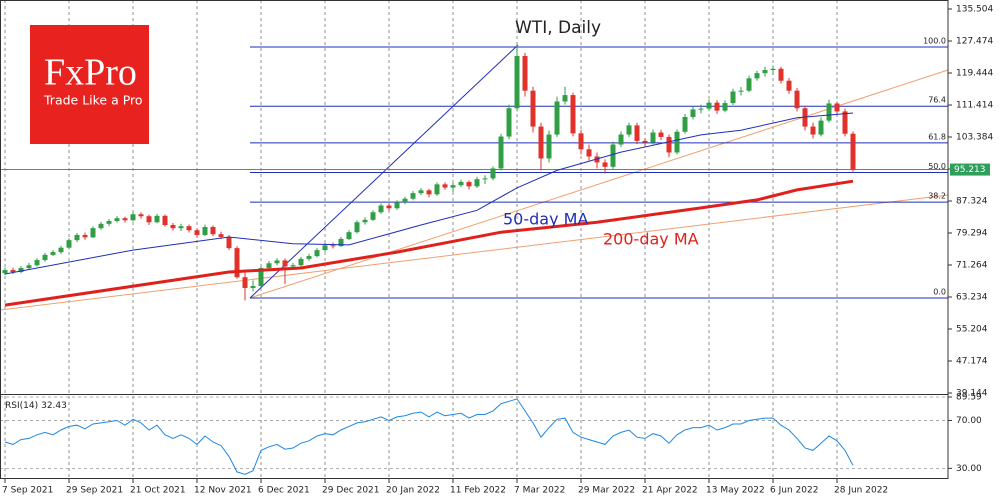 The width and height of the screenshot is (1000, 500). What do you see at coordinates (670, 491) in the screenshot?
I see `x-tick-label: 21 Apr 2022` at bounding box center [670, 491].